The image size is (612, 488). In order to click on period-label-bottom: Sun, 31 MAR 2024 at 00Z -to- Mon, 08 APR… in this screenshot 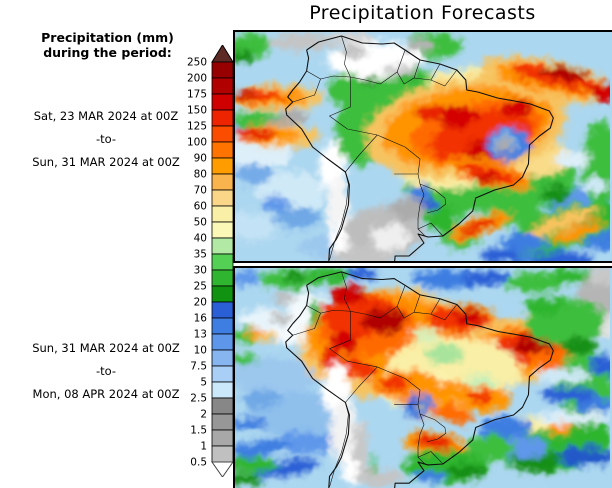, I will do `click(106, 371)`.